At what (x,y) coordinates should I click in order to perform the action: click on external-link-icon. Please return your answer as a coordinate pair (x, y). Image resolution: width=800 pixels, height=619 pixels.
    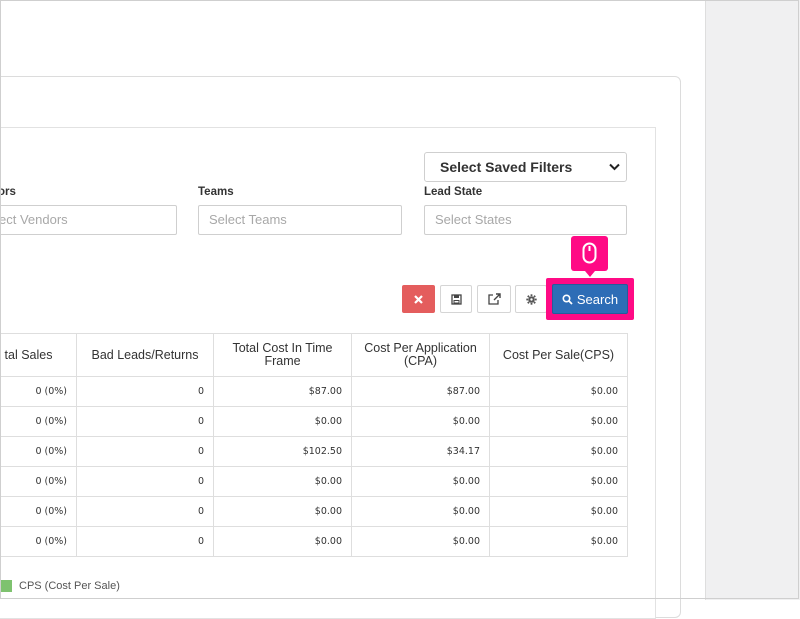
    Looking at the image, I should click on (494, 299).